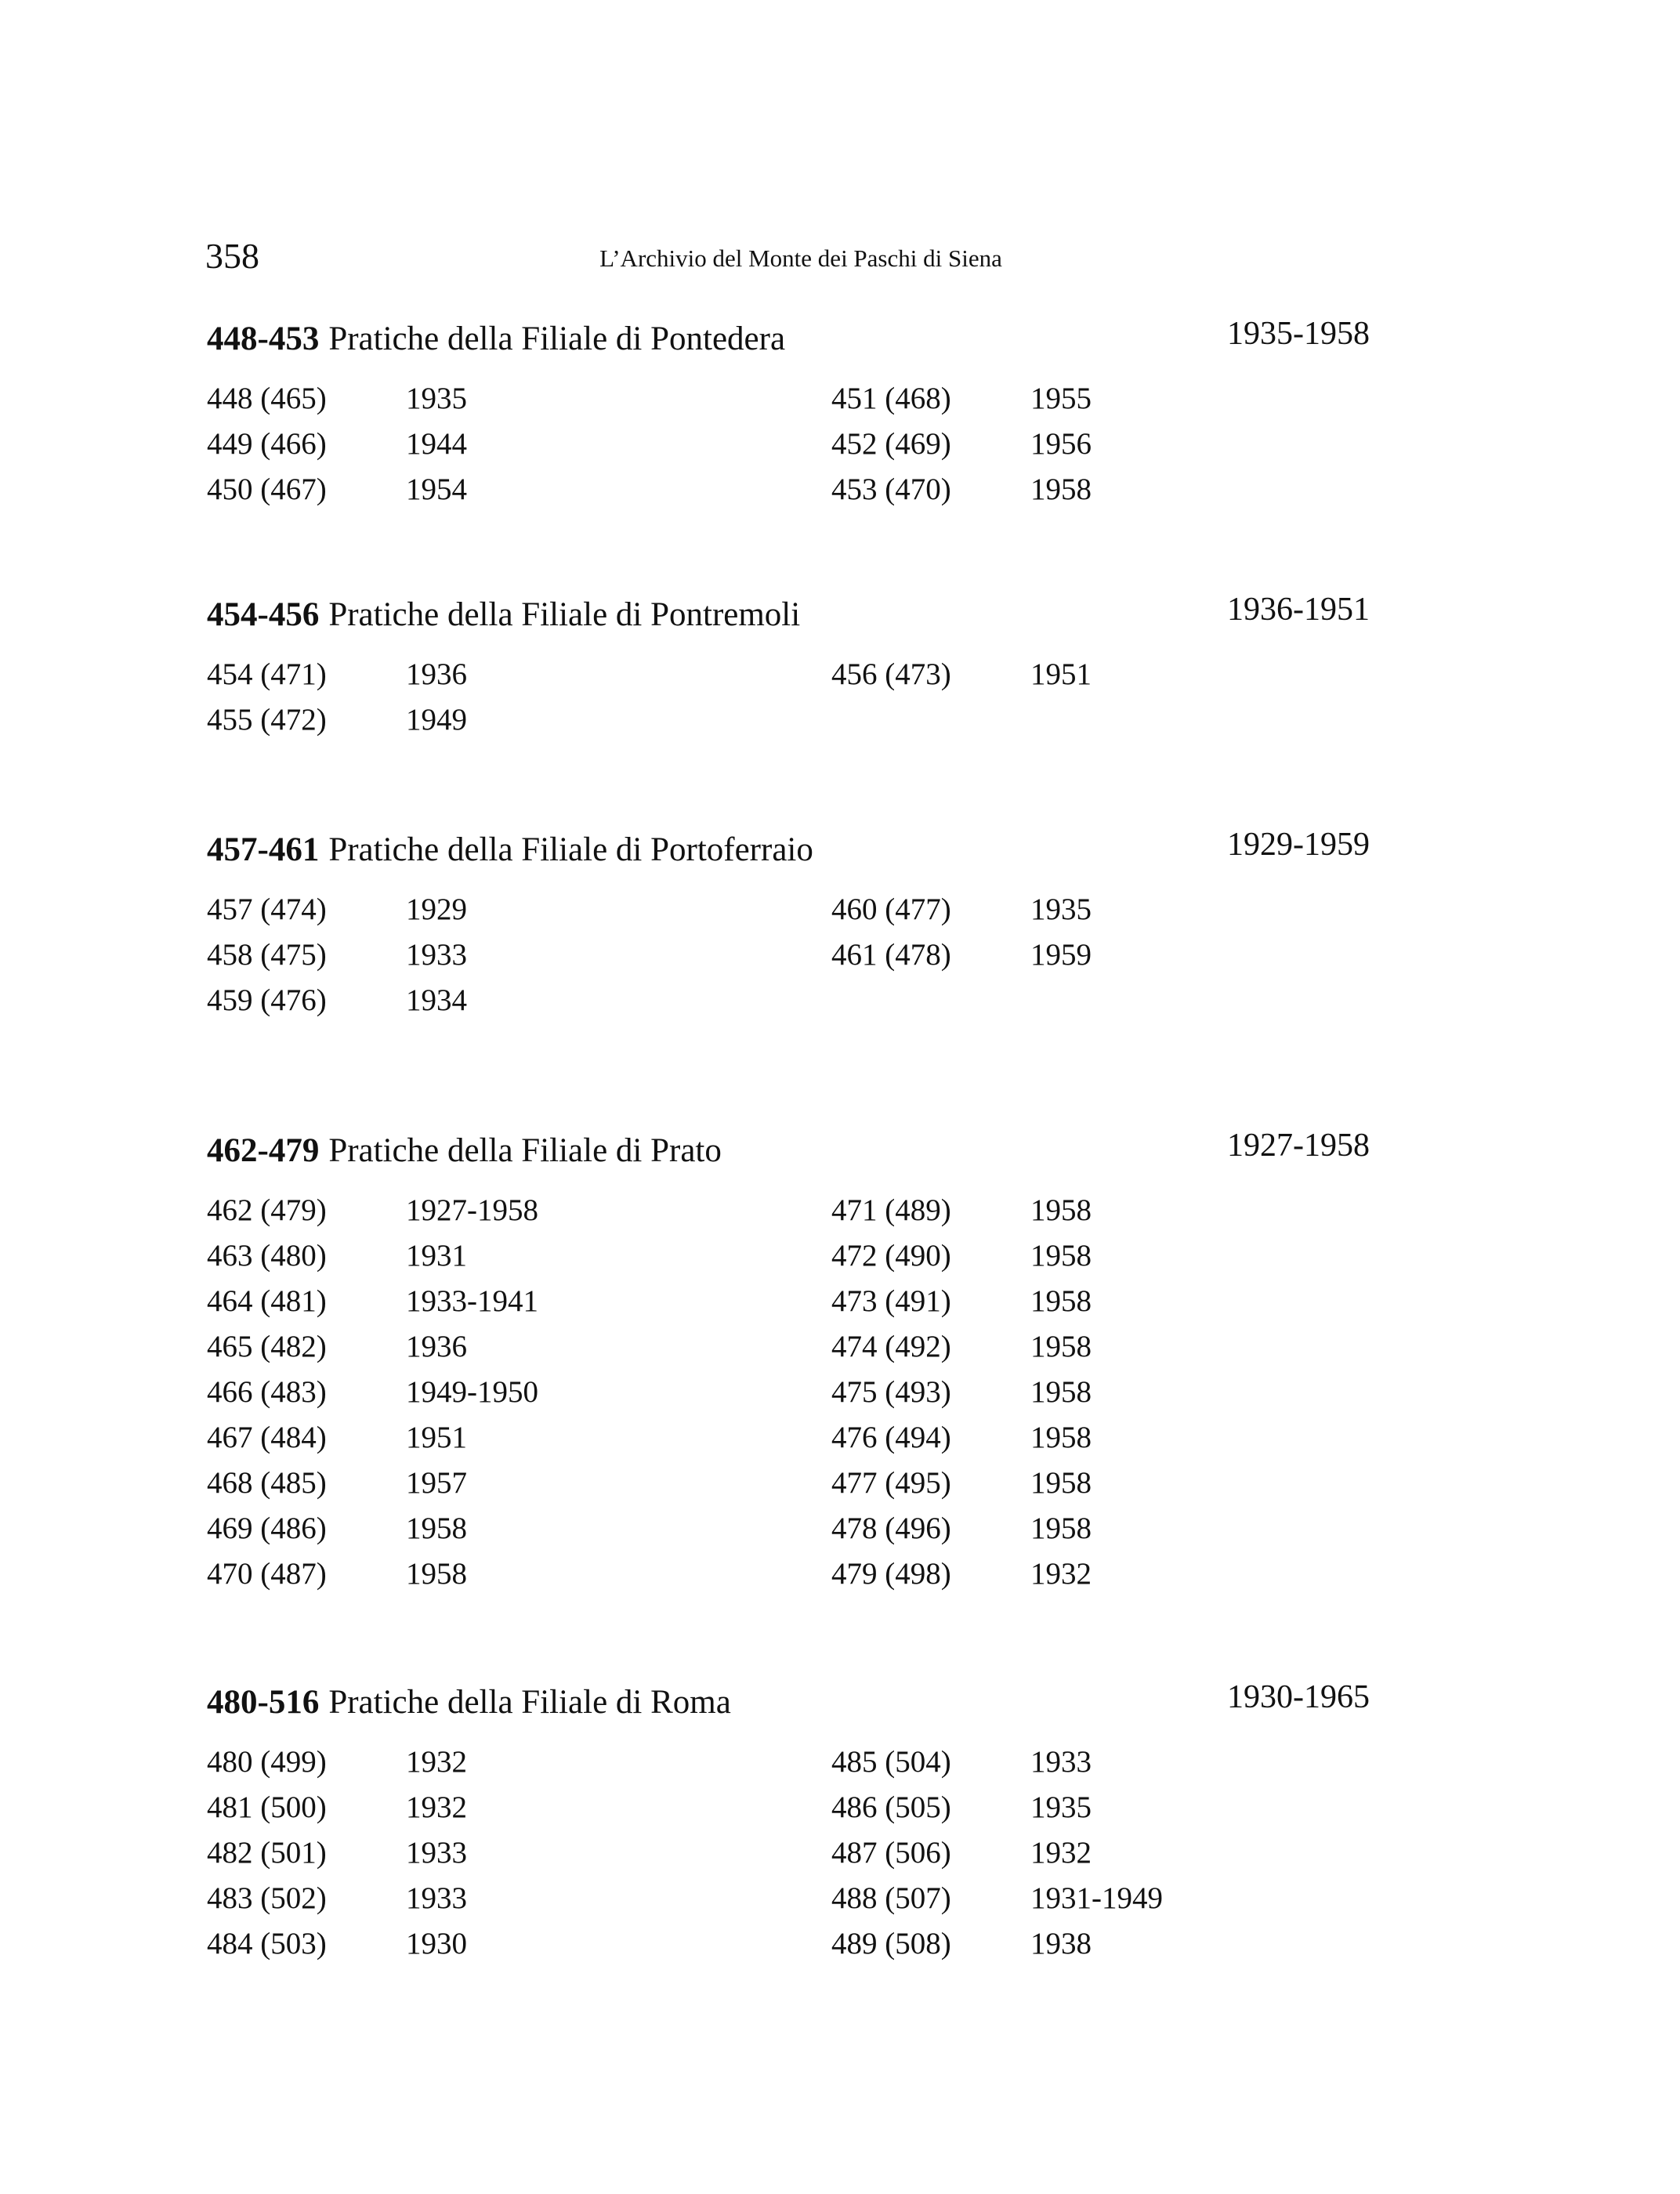 This screenshot has width=1680, height=2194. Describe the element at coordinates (372, 1397) in the screenshot. I see `list-item: 466 (483) 1949-1950` at that location.